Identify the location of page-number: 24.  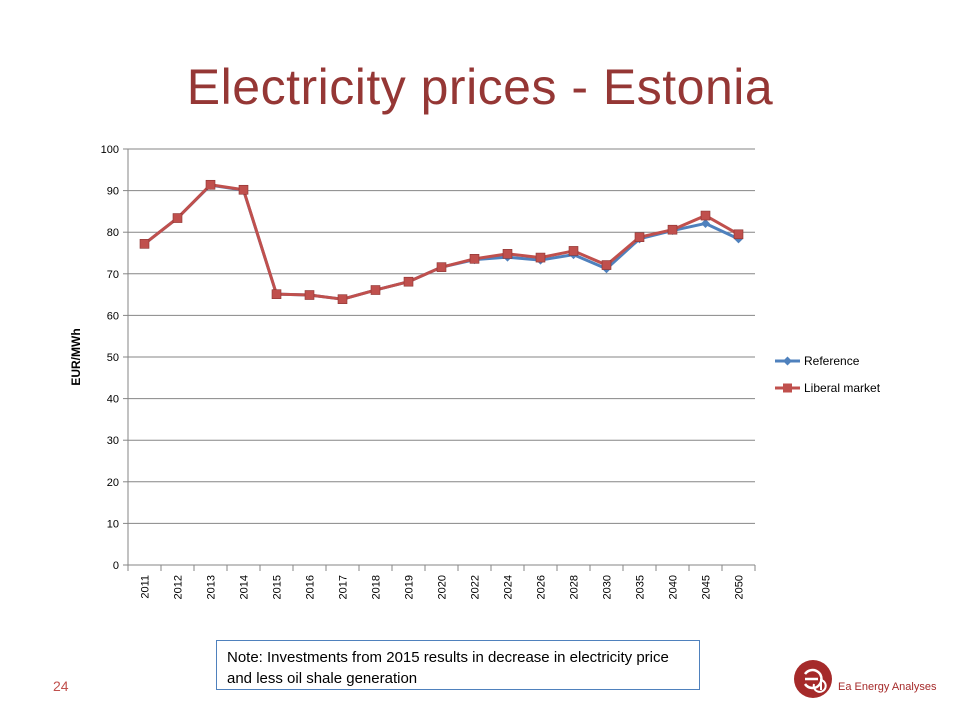
(61, 686).